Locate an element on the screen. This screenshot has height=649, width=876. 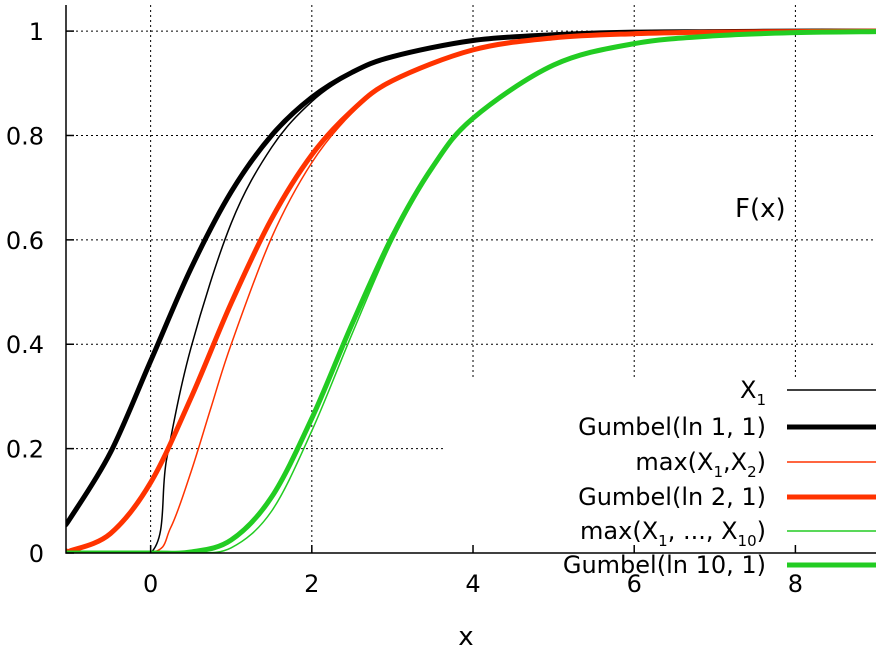
legend-label-3: max(X1,X2) is located at coordinates (700, 464).